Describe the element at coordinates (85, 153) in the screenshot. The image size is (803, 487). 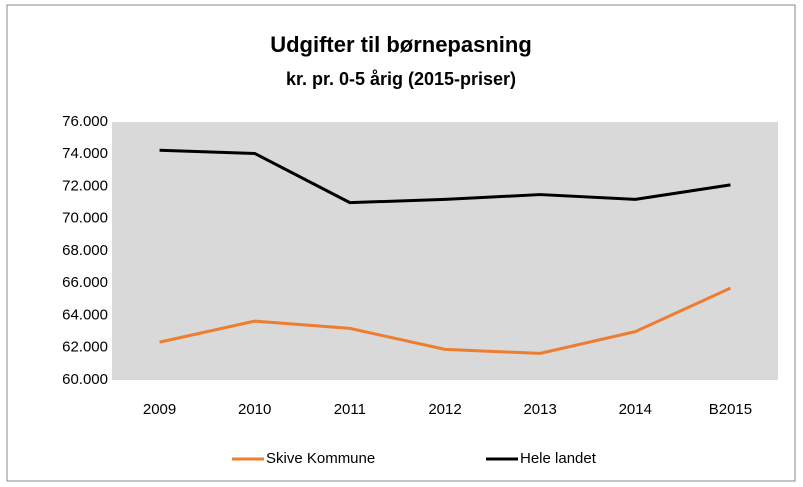
I see `y-tick-label: 74.000` at that location.